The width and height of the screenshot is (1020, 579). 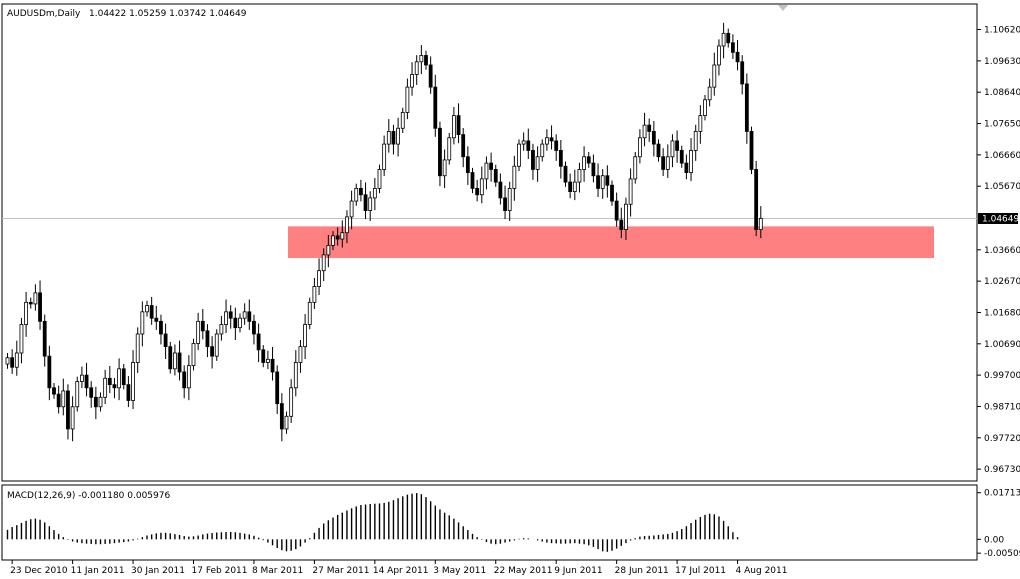 I want to click on price-tick-label: 1.01680, so click(x=1002, y=313).